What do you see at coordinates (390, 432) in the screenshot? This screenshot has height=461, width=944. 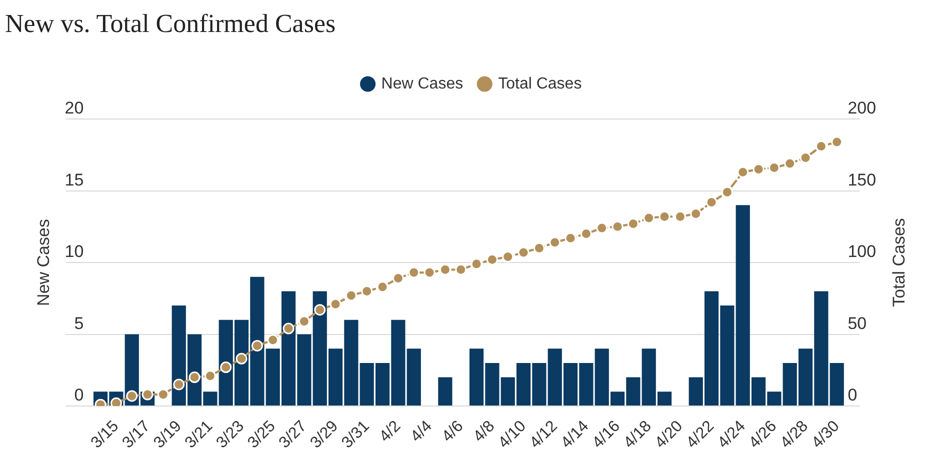 I see `x-tick-label: 4/2` at bounding box center [390, 432].